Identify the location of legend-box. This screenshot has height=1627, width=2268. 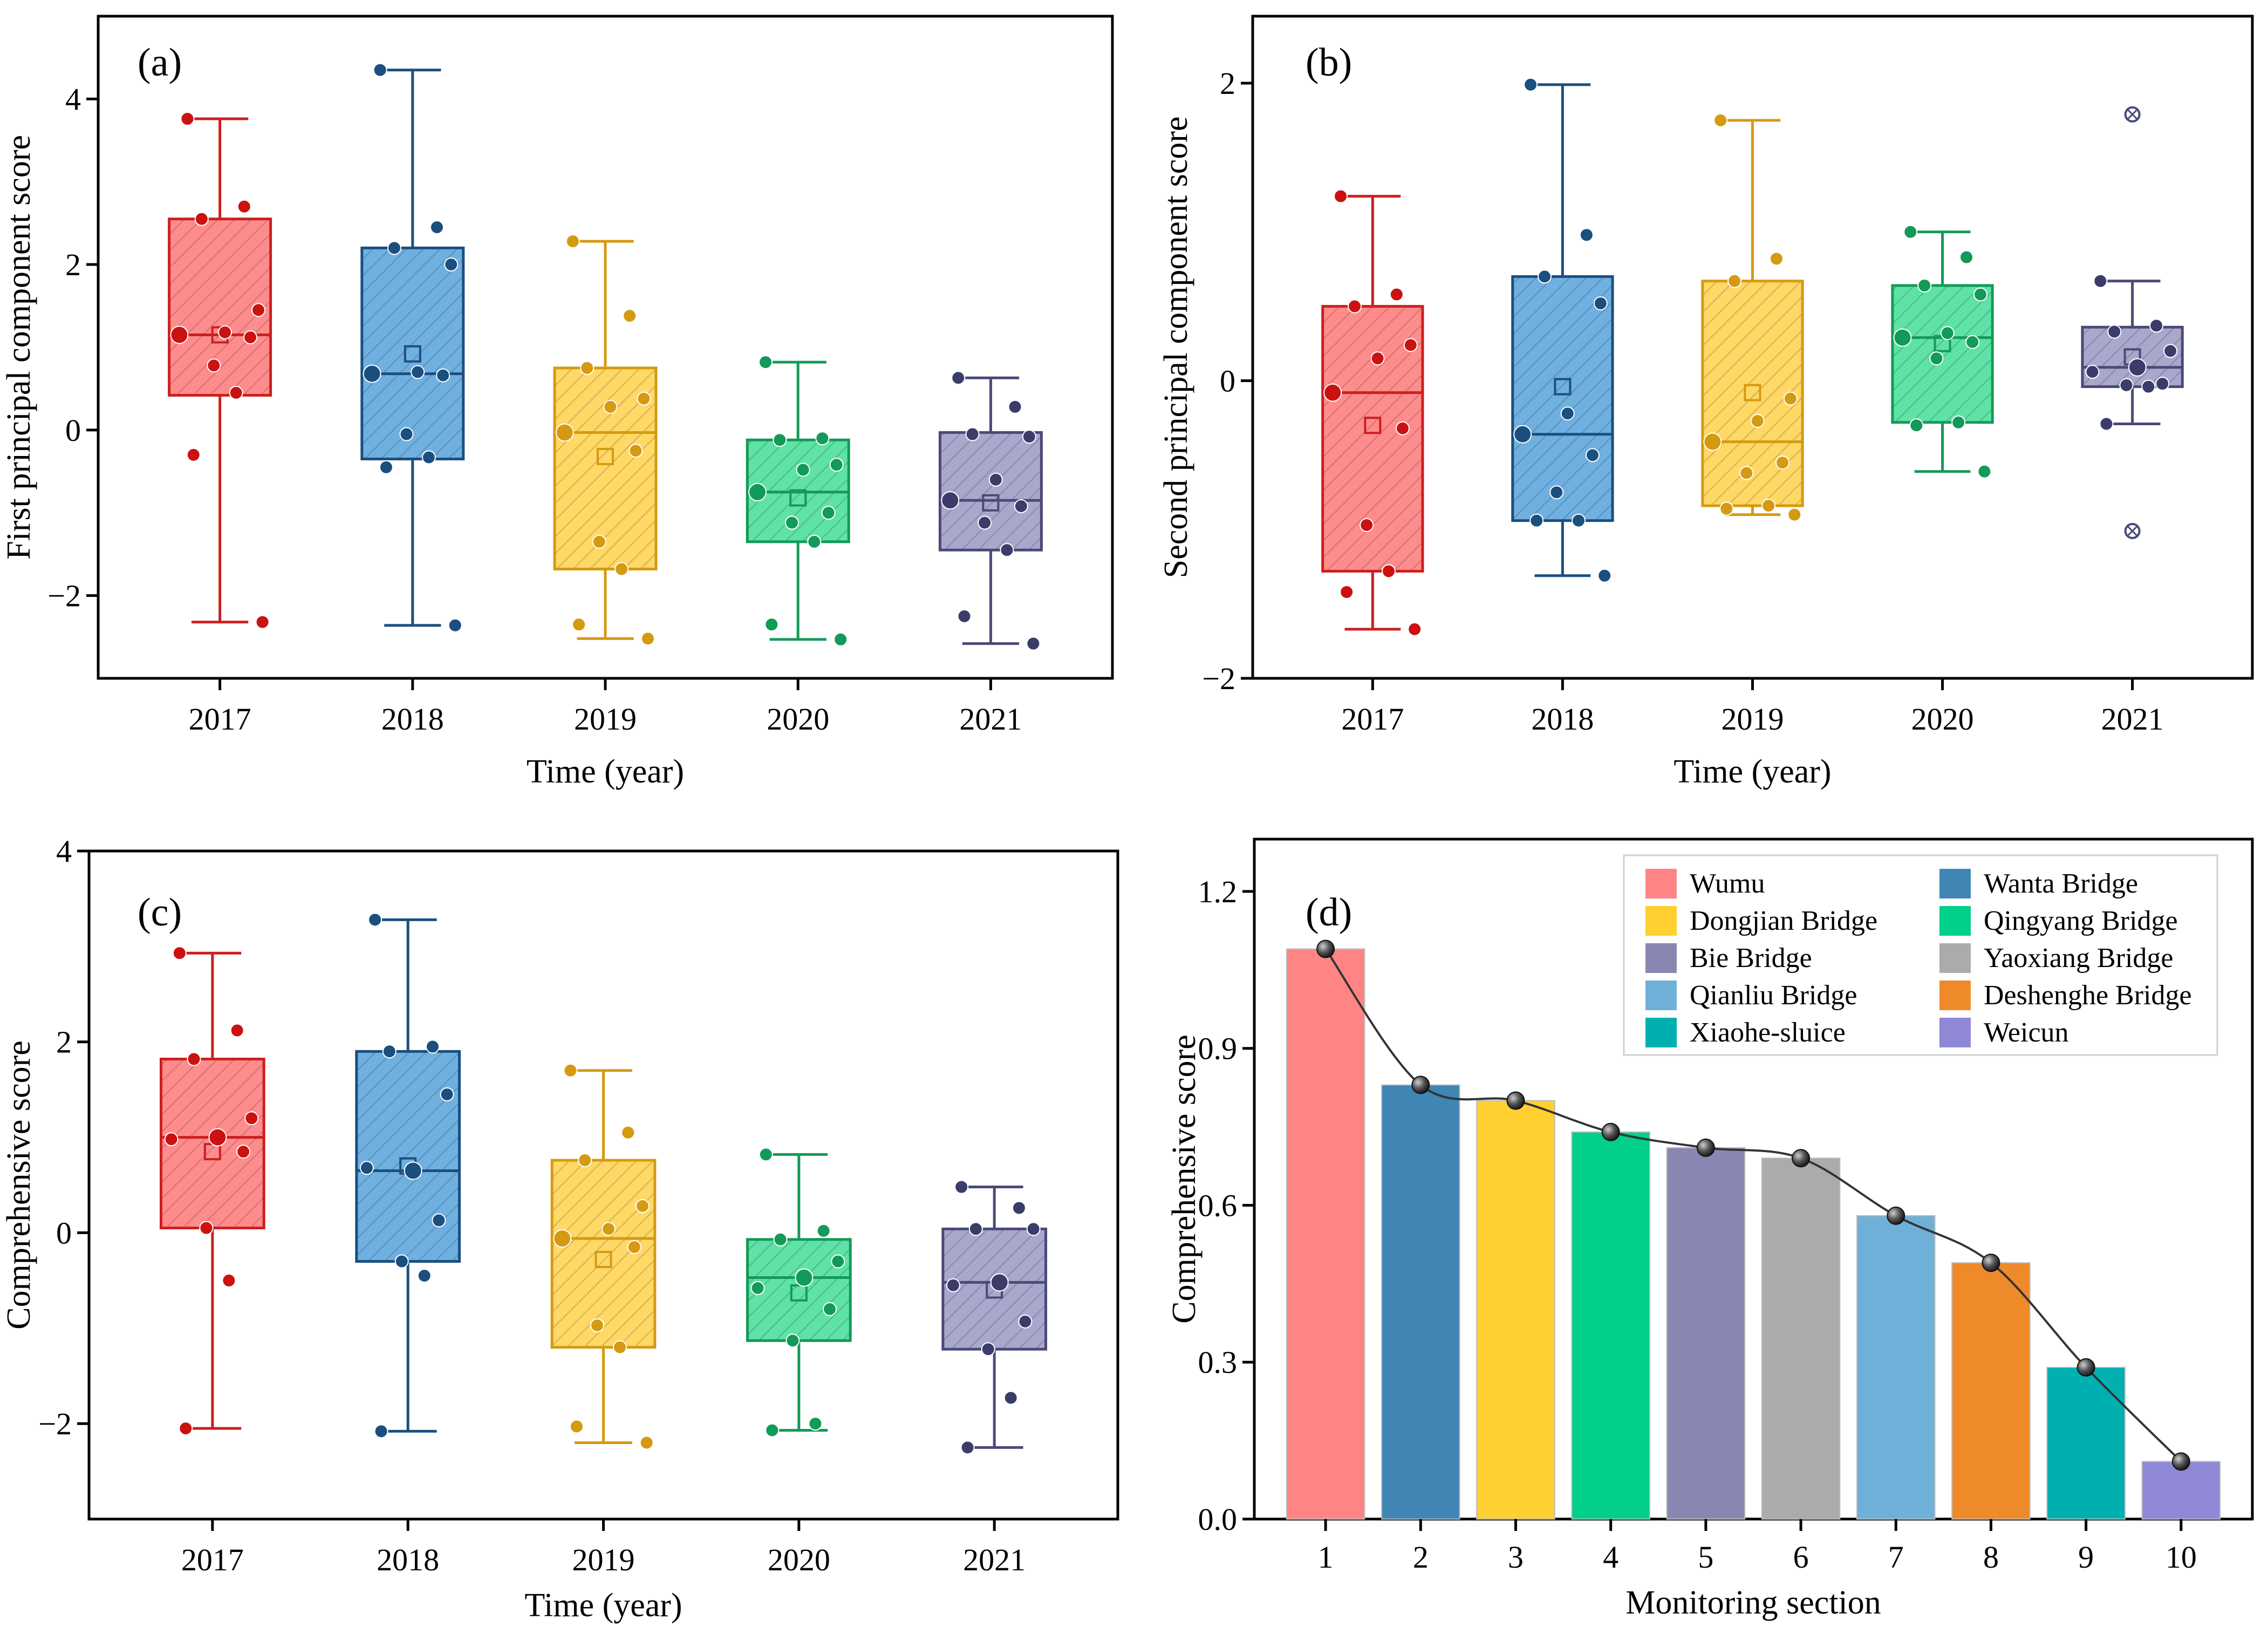
(1920, 955).